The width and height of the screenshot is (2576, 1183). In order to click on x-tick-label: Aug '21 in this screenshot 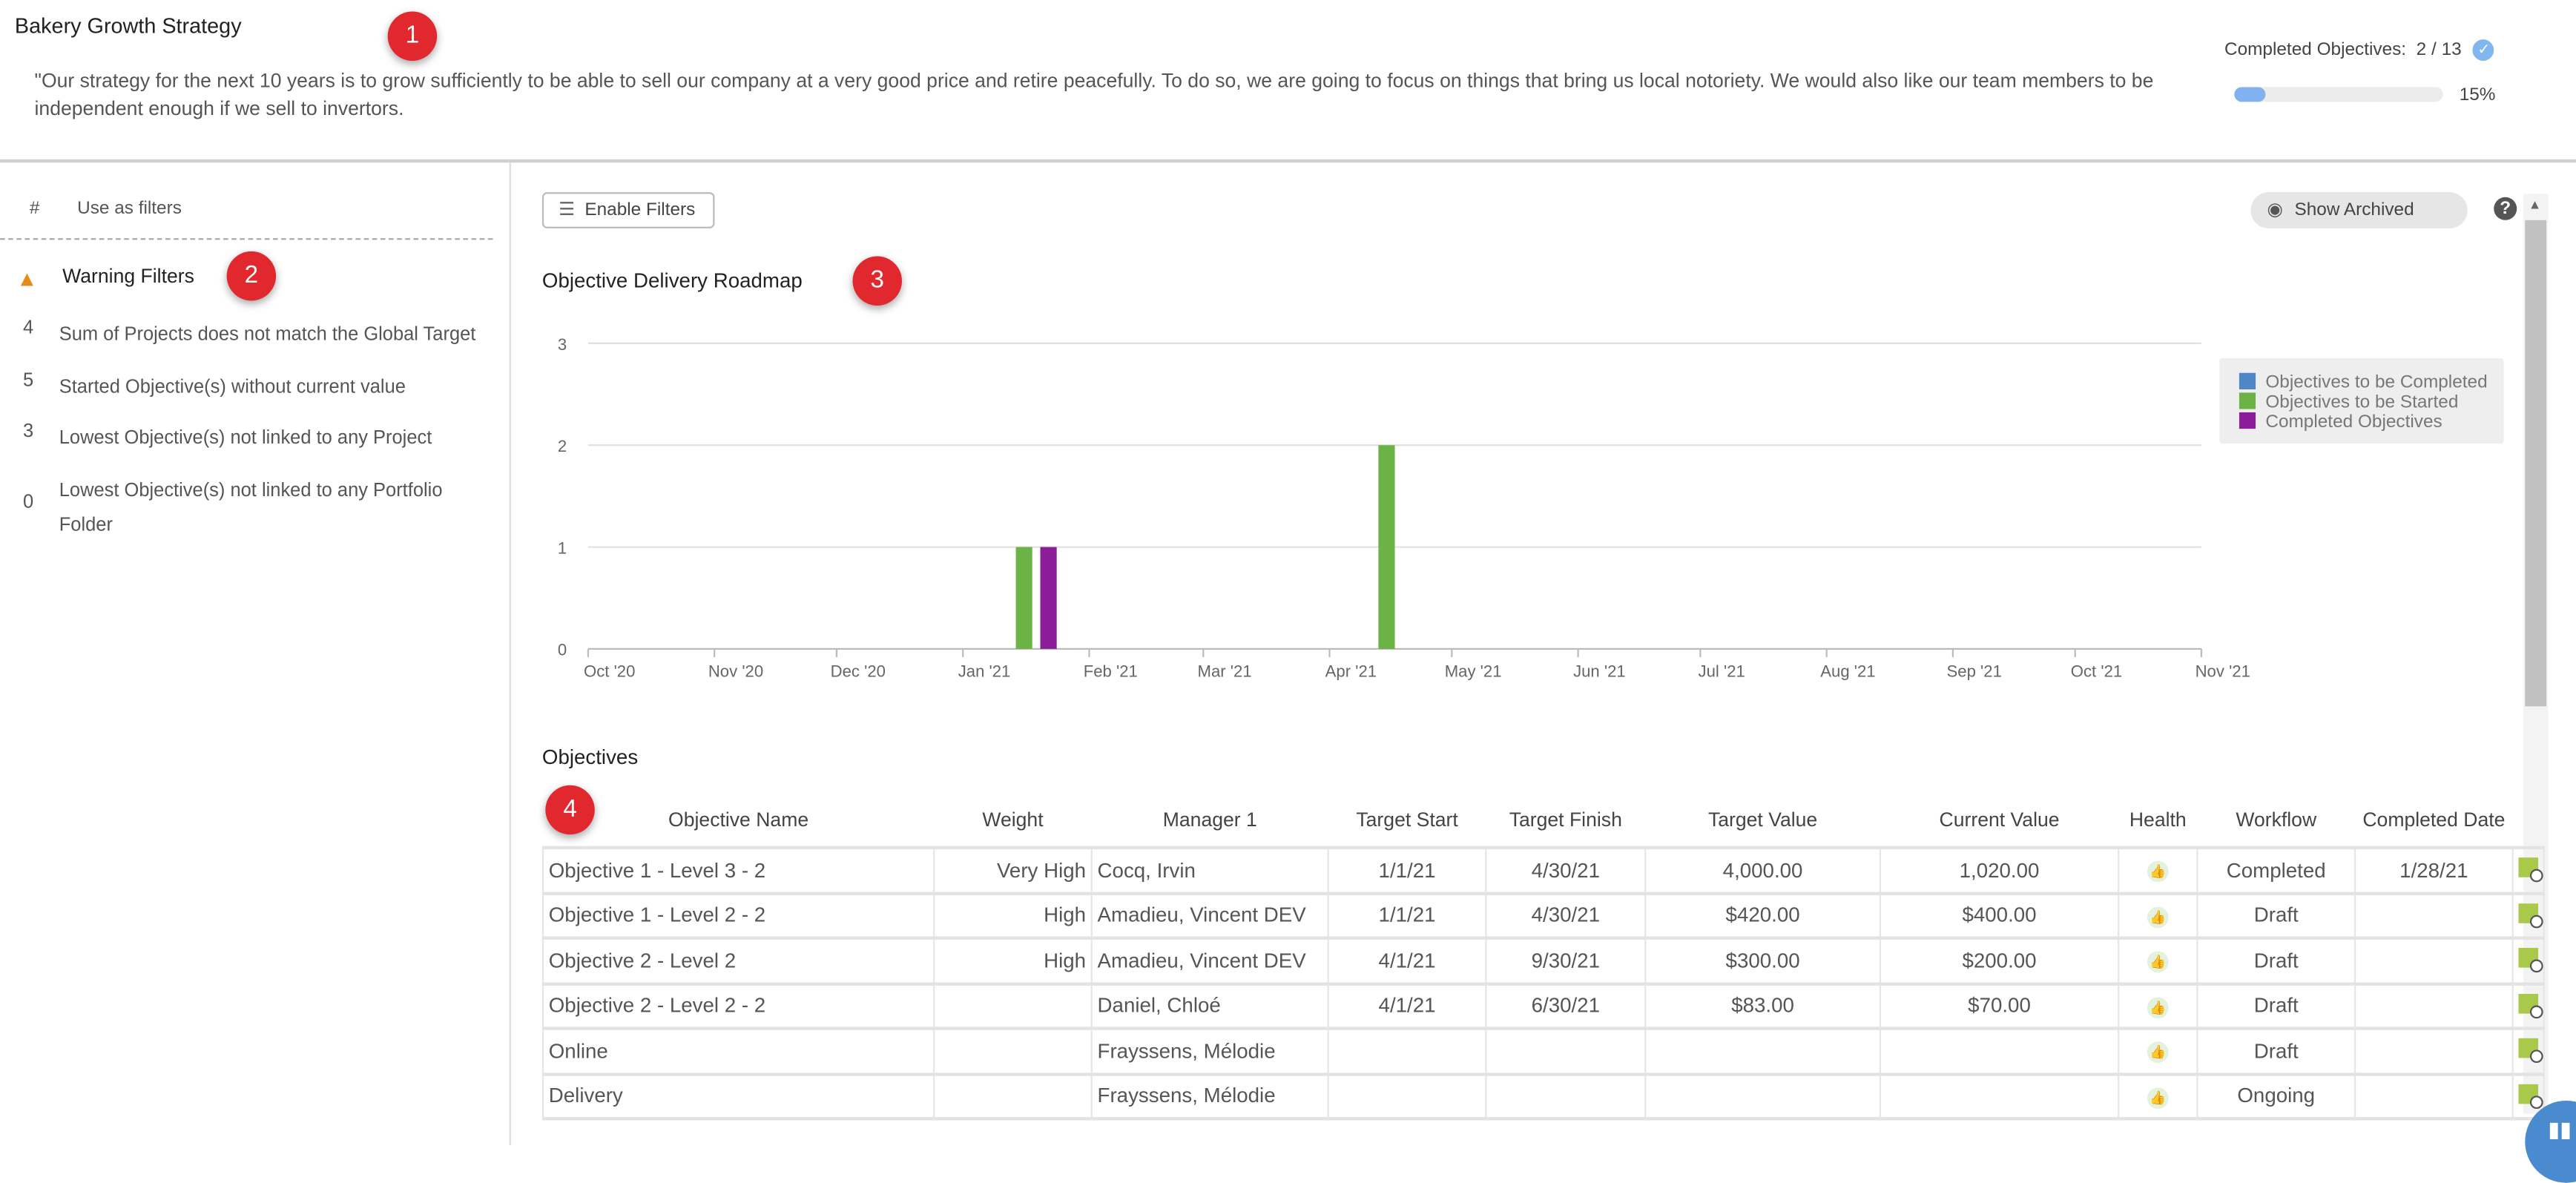, I will do `click(1848, 671)`.